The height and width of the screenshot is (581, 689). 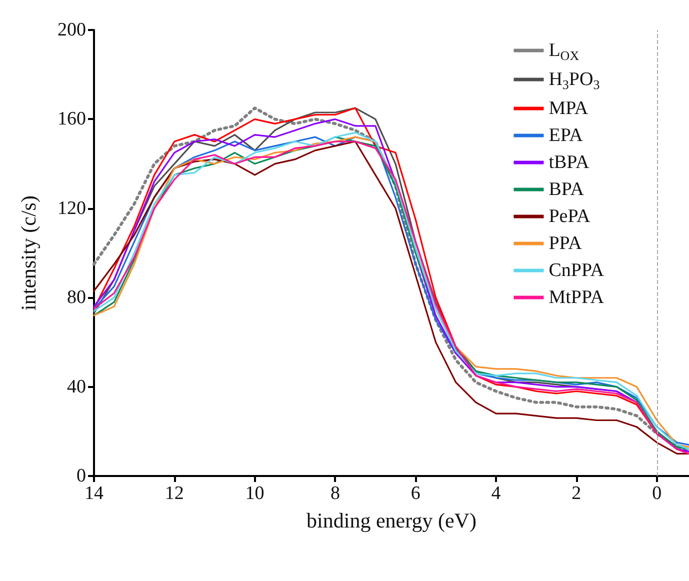 What do you see at coordinates (72, 208) in the screenshot?
I see `y-tick-label: 120` at bounding box center [72, 208].